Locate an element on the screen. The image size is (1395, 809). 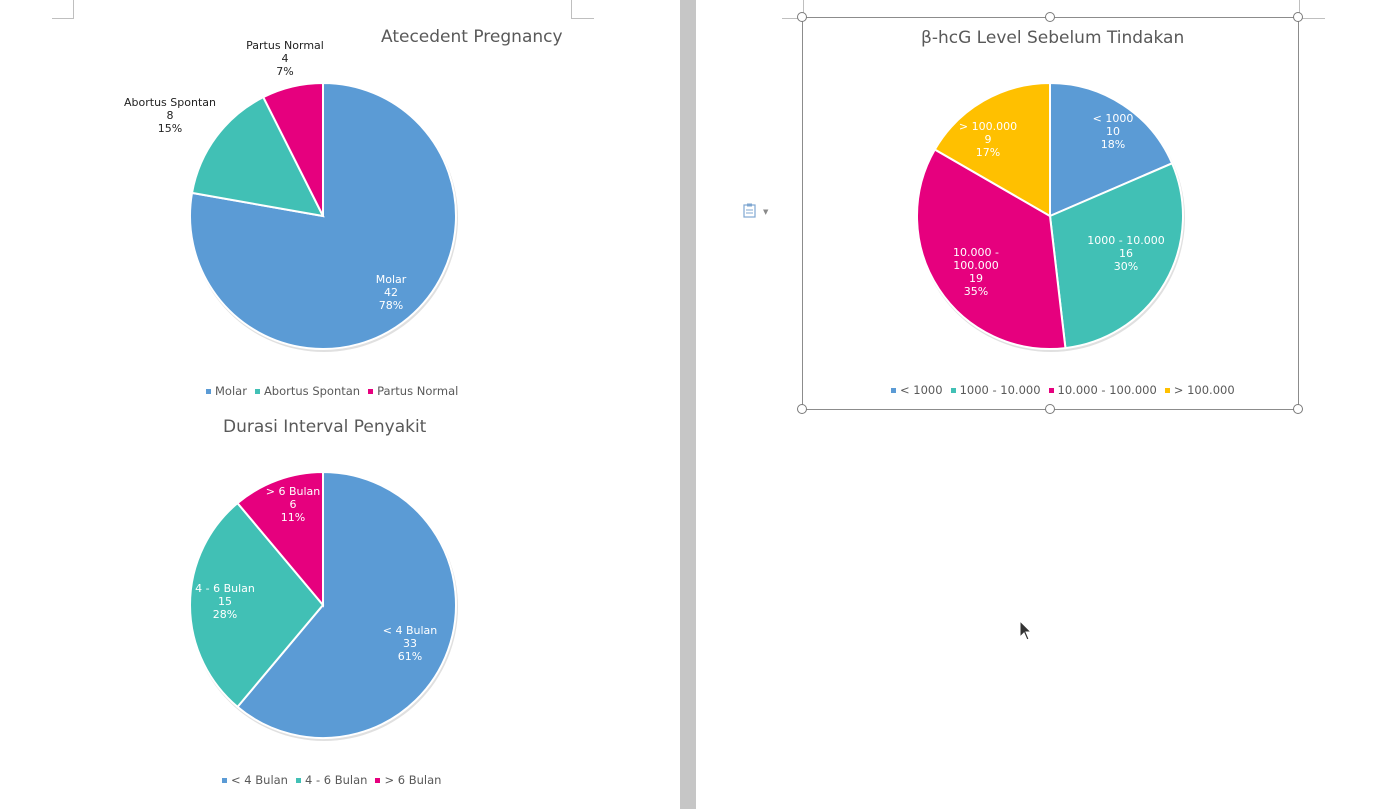
legend-label: < 4 Bulan is located at coordinates (259, 780).